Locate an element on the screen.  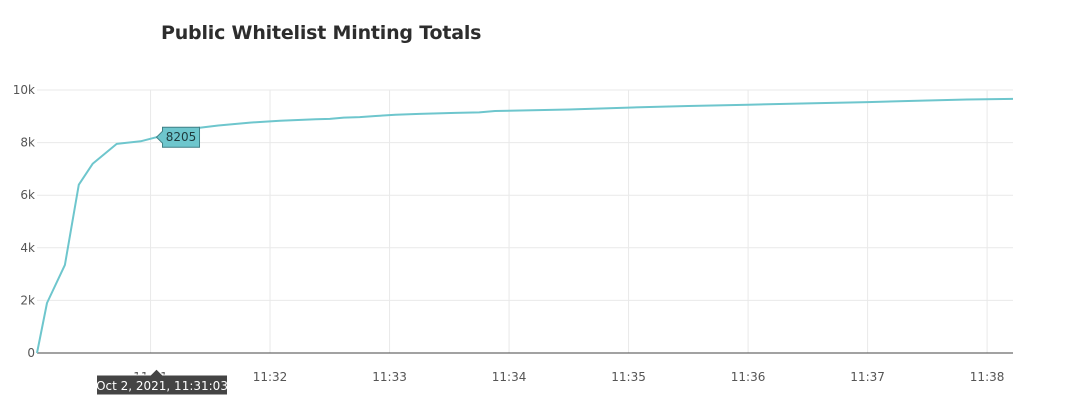
y-tick-label: 6k is located at coordinates (27, 195).